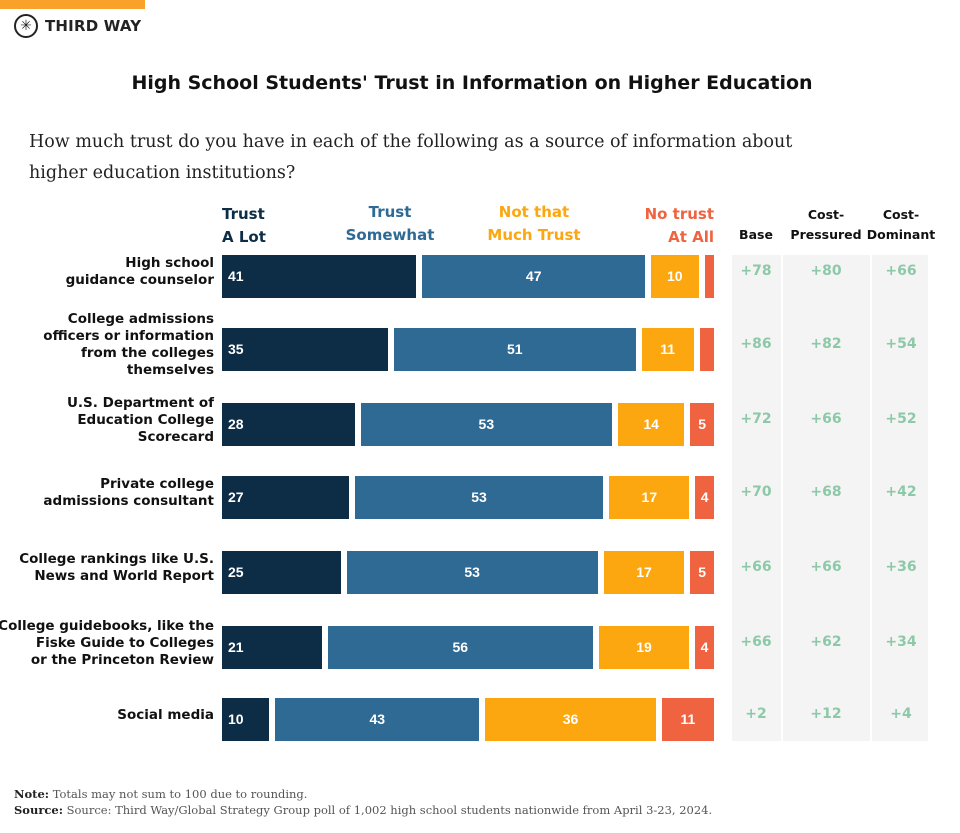  What do you see at coordinates (901, 344) in the screenshot?
I see `net-value: +54` at bounding box center [901, 344].